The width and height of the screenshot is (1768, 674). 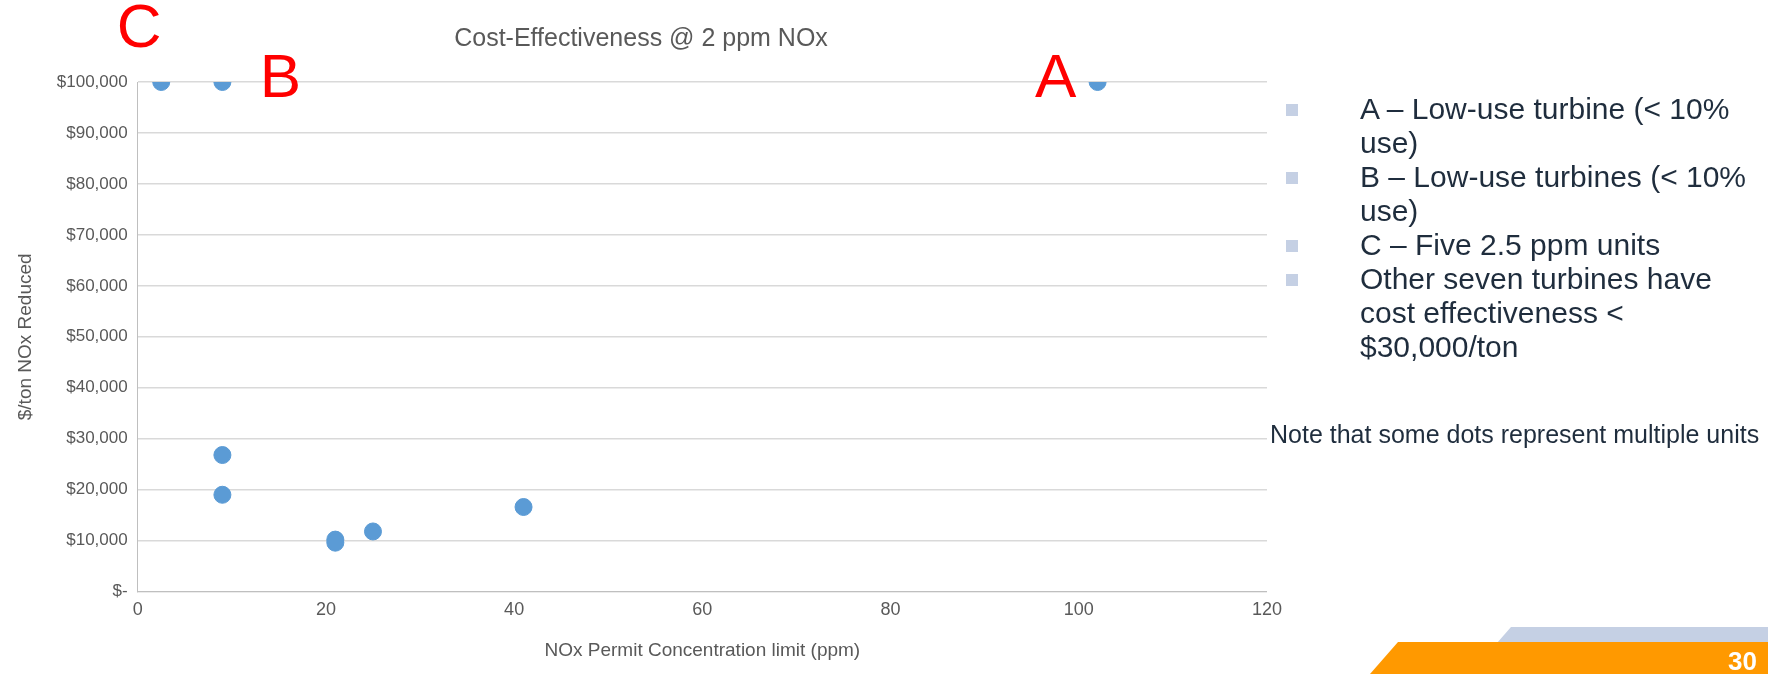 What do you see at coordinates (97, 285) in the screenshot?
I see `y-tick-label: $60,000` at bounding box center [97, 285].